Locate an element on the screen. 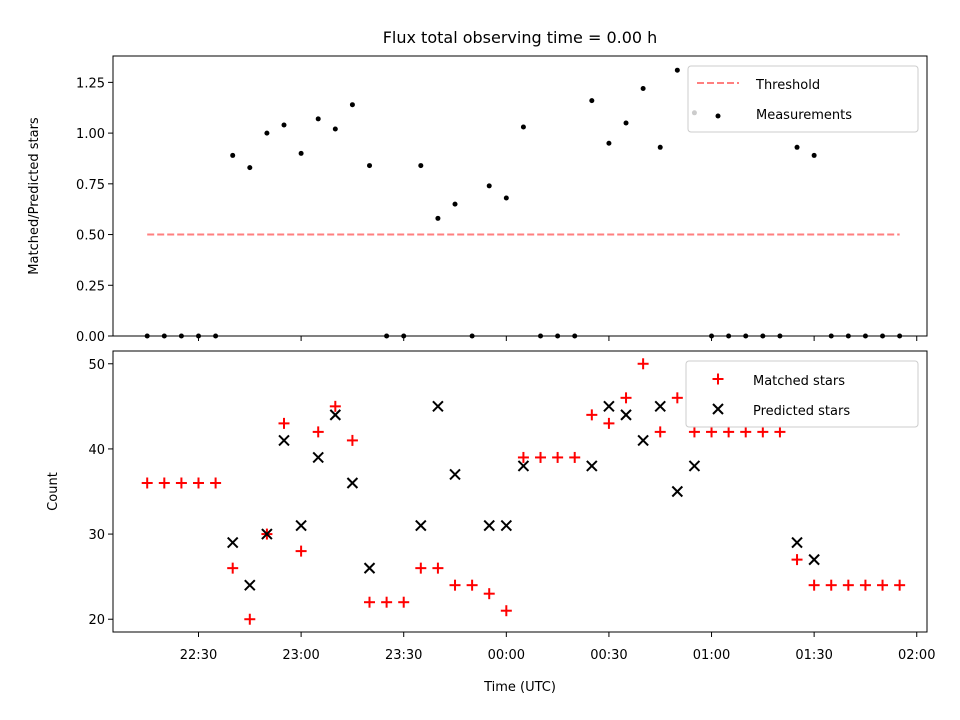  flux-ratio-y-tick-label: 1.00 is located at coordinates (90, 134).